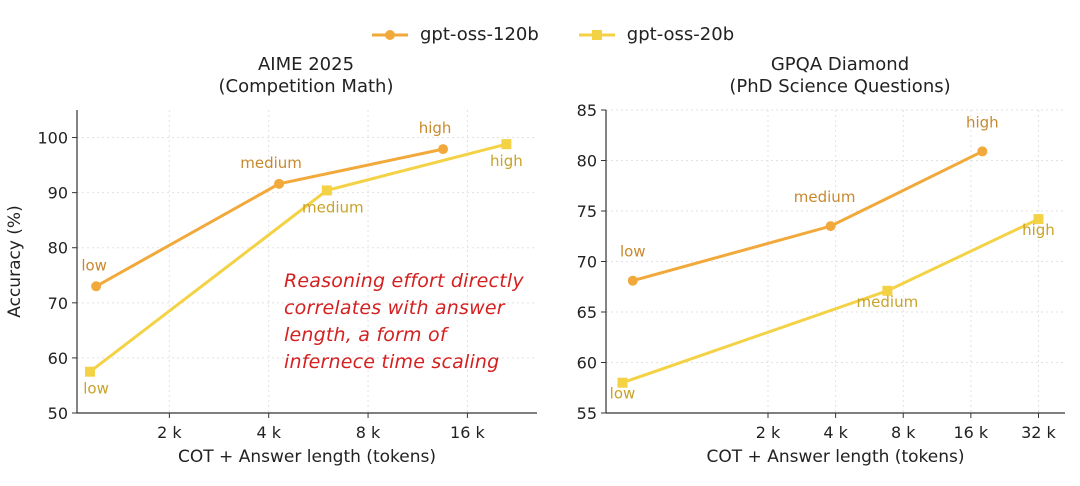 The height and width of the screenshot is (486, 1080). Describe the element at coordinates (840, 64) in the screenshot. I see `chart1-title: GPQA Diamond` at that location.